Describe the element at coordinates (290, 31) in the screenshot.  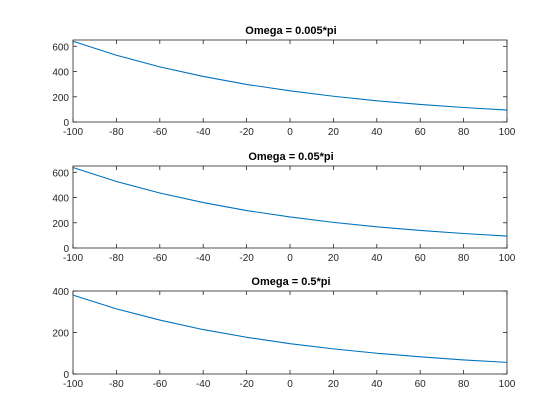
I see `subplot-title: Omega = 0.005*pi` at that location.